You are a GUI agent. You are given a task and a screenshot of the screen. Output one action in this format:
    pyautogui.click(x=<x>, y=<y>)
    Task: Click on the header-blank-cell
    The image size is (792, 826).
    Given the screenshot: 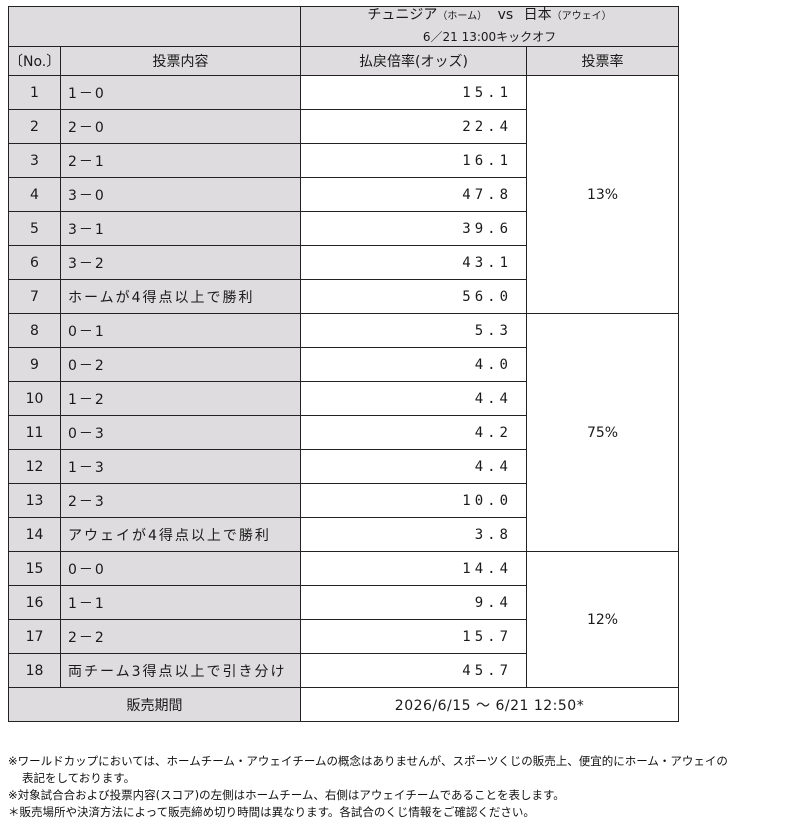 What is the action you would take?
    pyautogui.click(x=154, y=26)
    